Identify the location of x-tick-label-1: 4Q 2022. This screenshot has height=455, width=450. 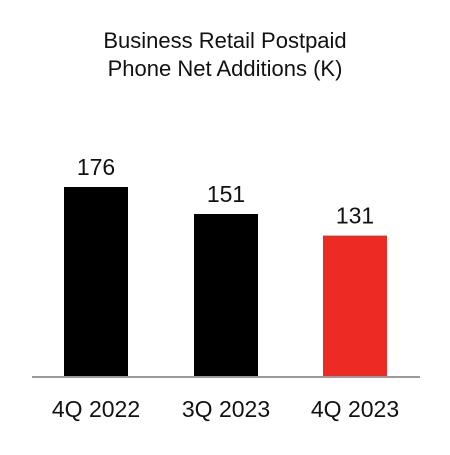
(96, 409).